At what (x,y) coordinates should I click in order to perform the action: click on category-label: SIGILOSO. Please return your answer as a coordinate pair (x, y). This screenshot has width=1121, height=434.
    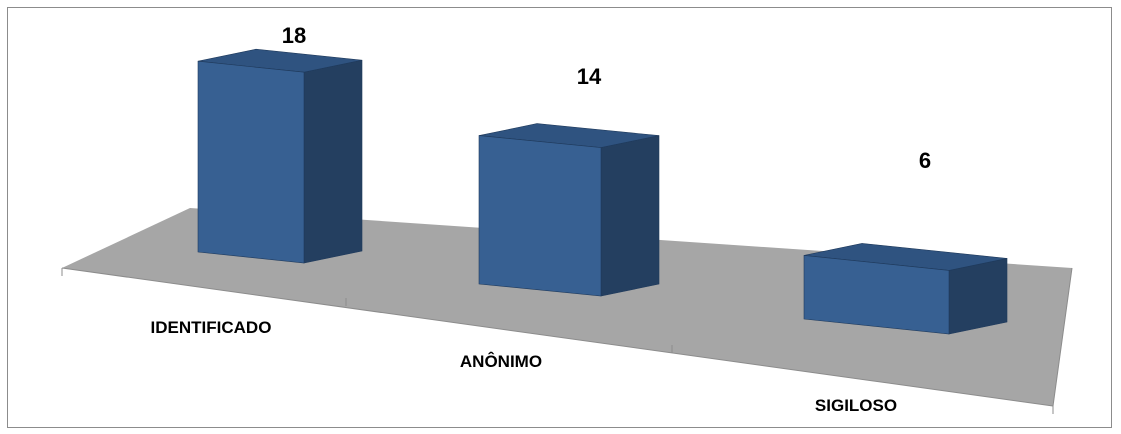
    Looking at the image, I should click on (856, 405).